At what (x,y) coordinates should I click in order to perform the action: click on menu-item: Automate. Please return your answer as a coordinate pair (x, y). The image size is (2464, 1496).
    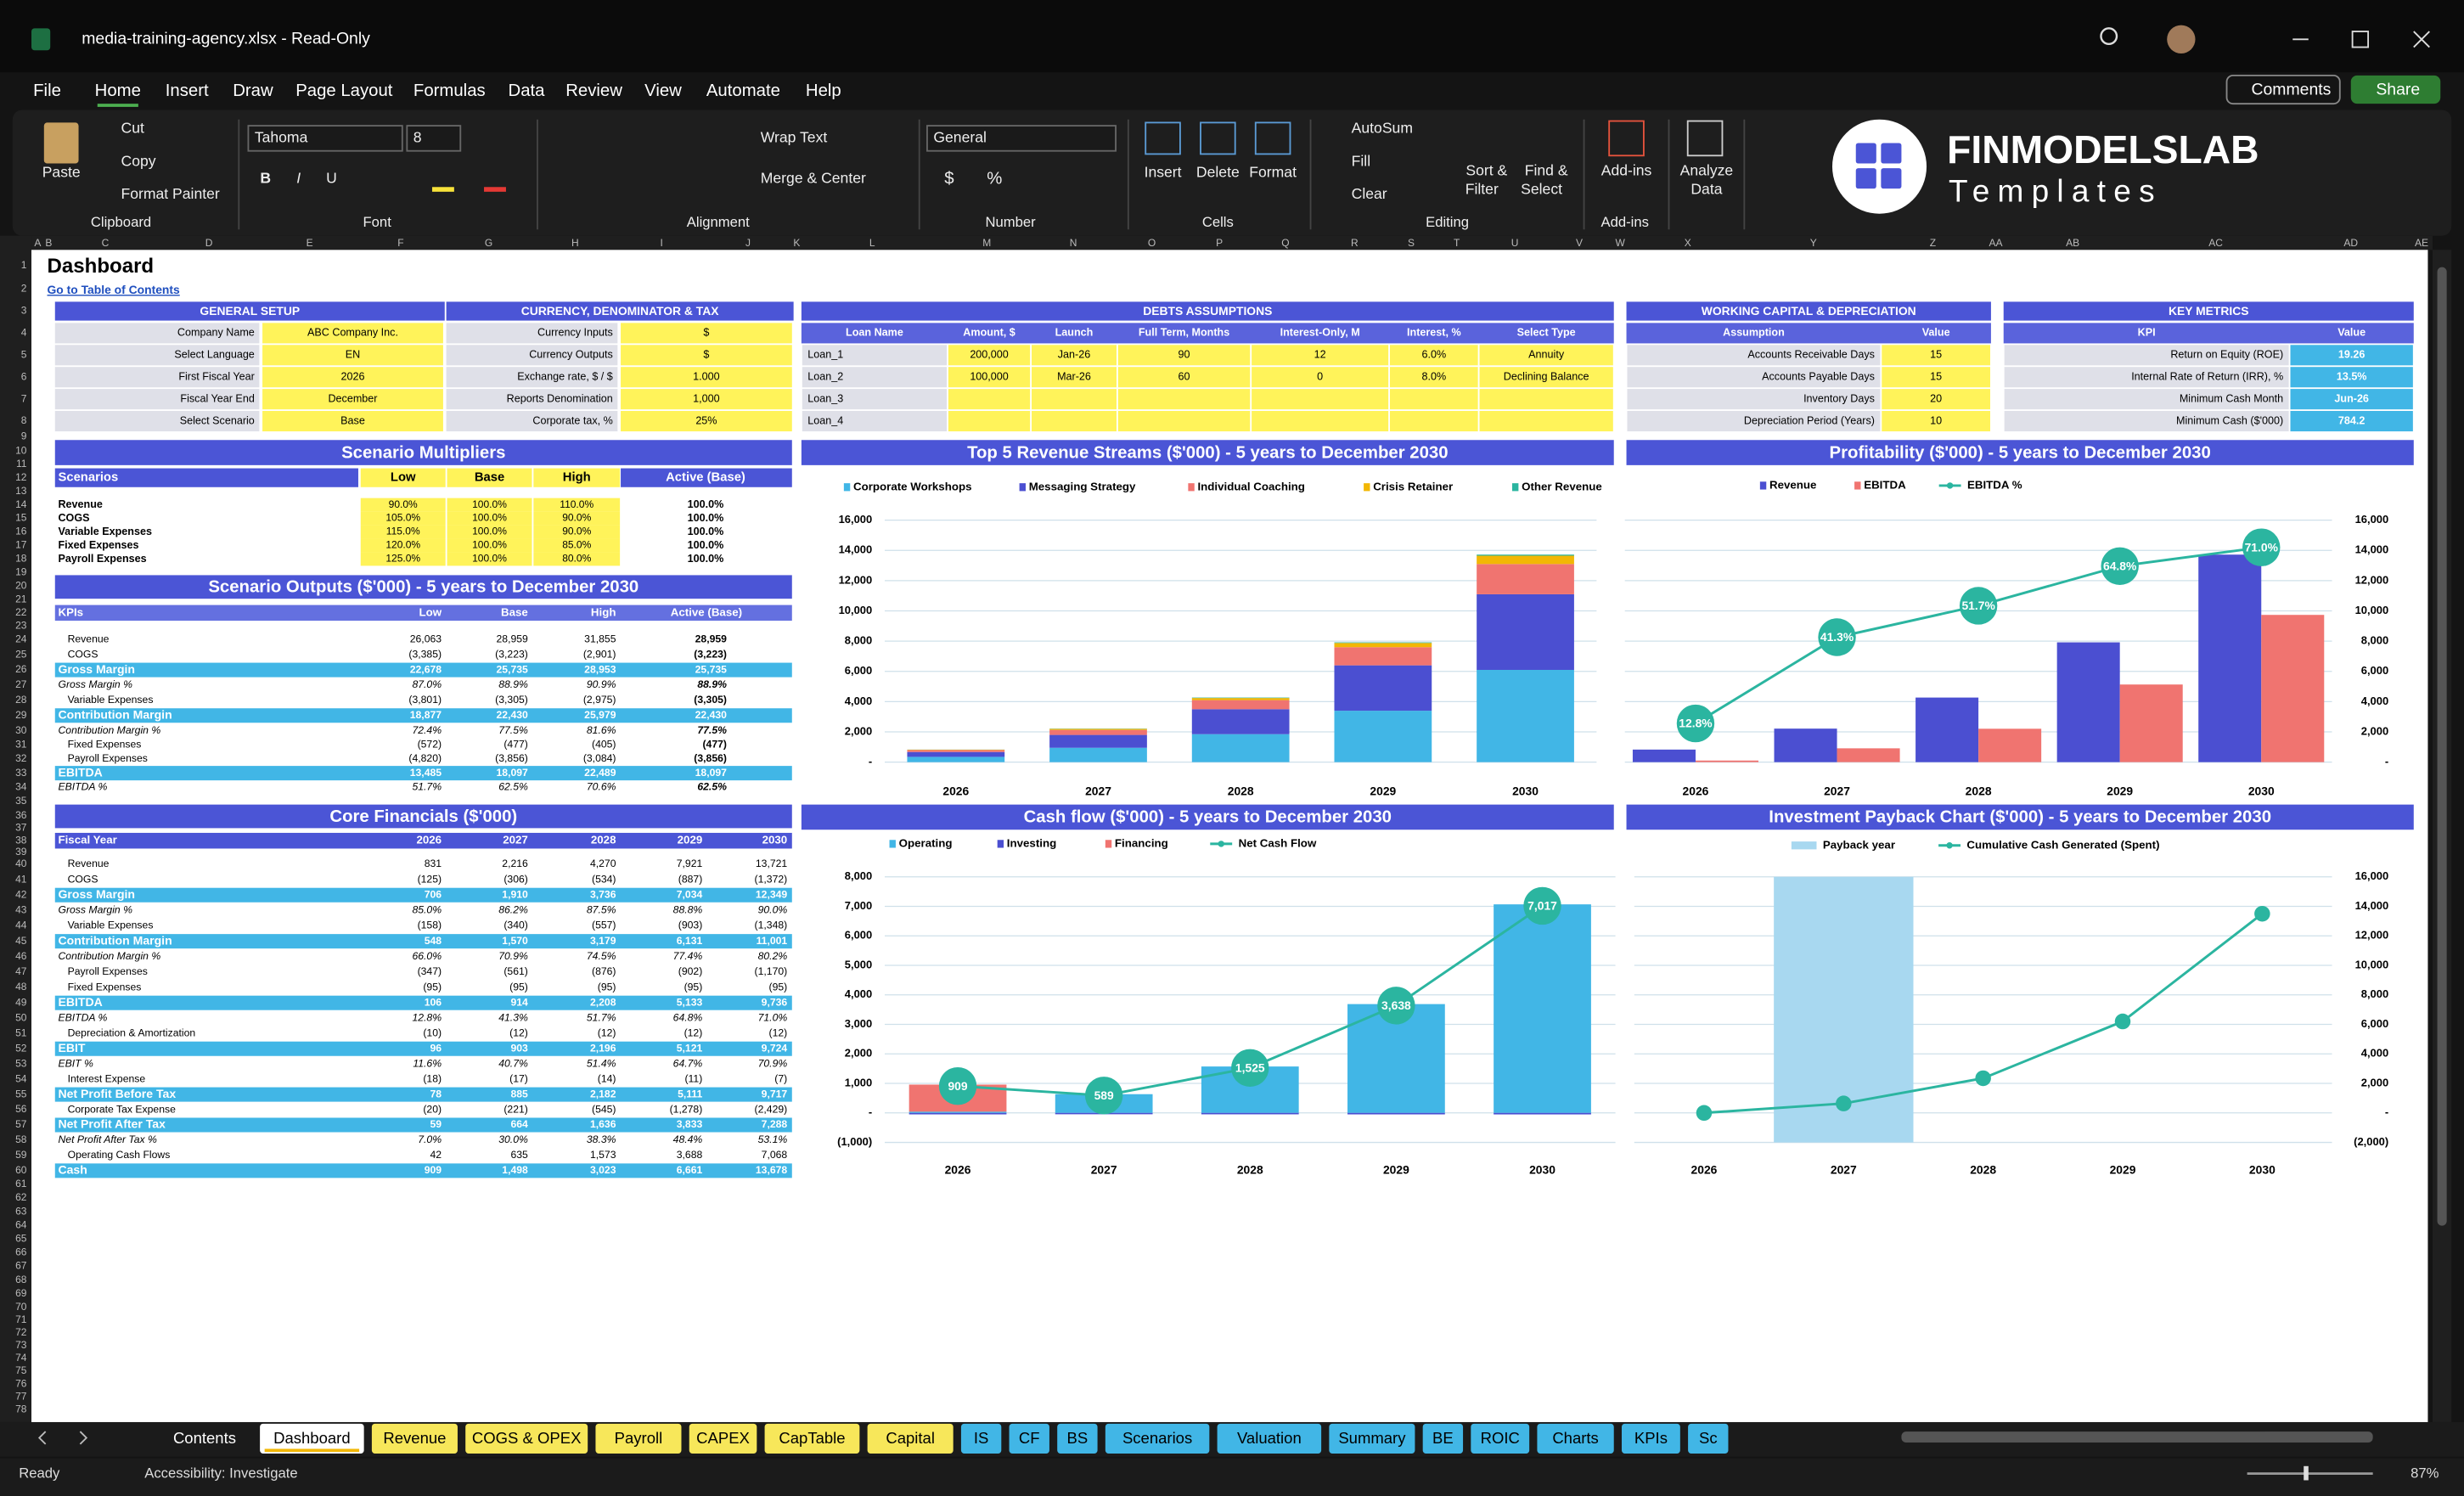
    Looking at the image, I should click on (743, 91).